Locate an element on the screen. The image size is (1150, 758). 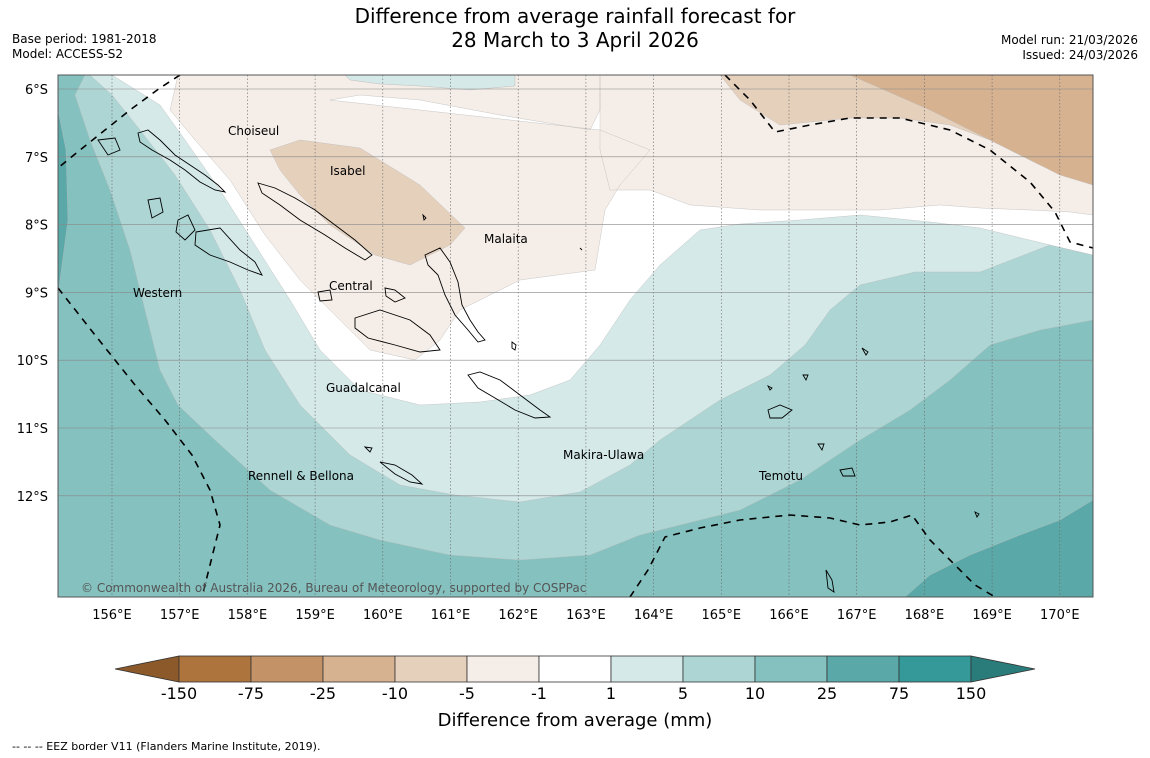
colorbar-tick-label: 150 is located at coordinates (971, 693).